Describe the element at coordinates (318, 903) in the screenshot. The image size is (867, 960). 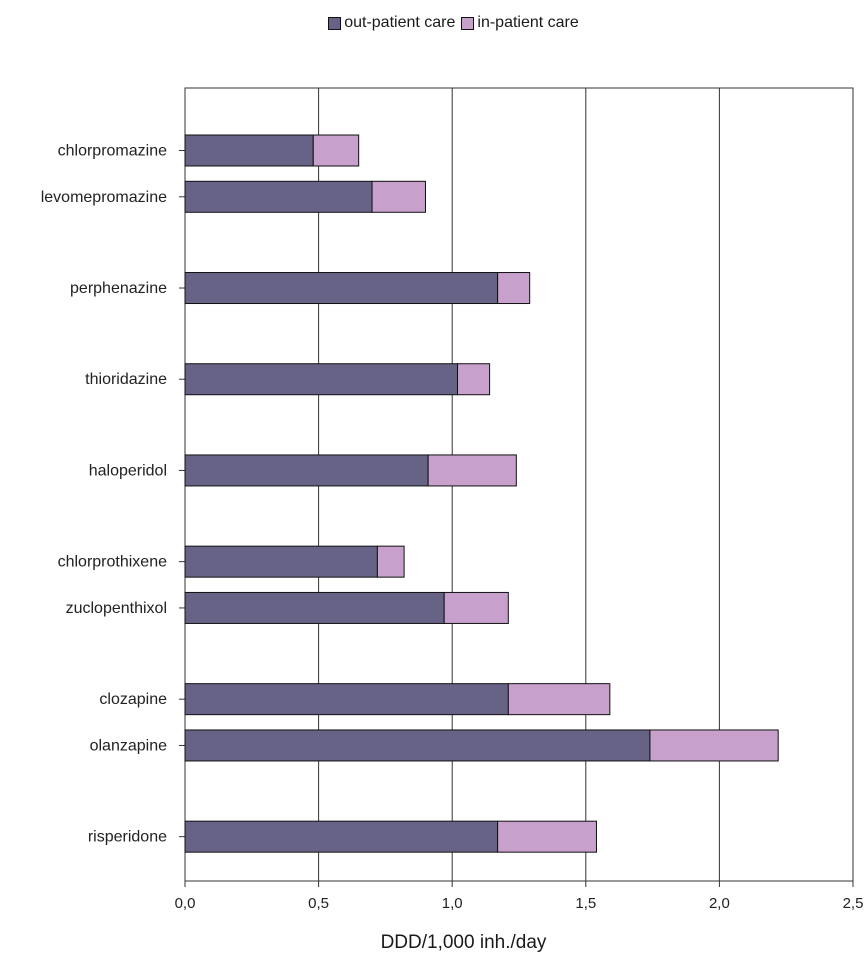
I see `x-tick-label: 0,5` at that location.